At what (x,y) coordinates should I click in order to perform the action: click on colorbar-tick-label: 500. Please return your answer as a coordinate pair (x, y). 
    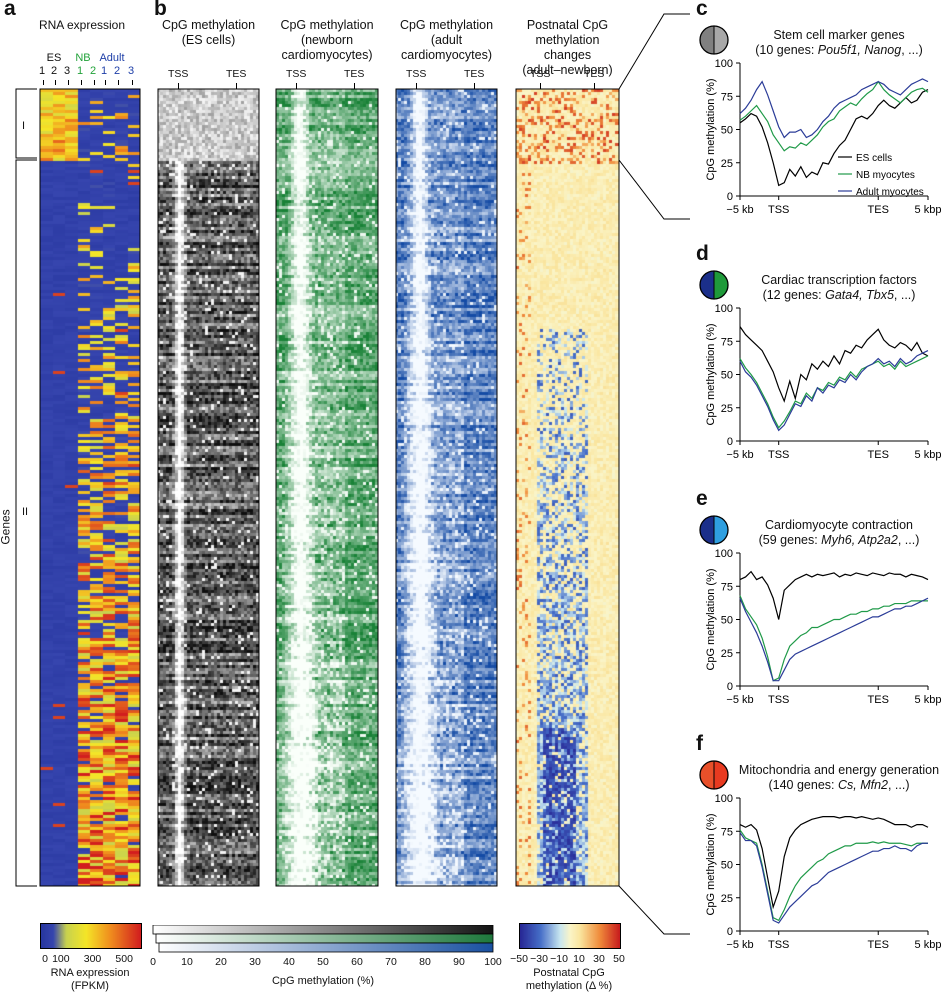
    Looking at the image, I should click on (124, 959).